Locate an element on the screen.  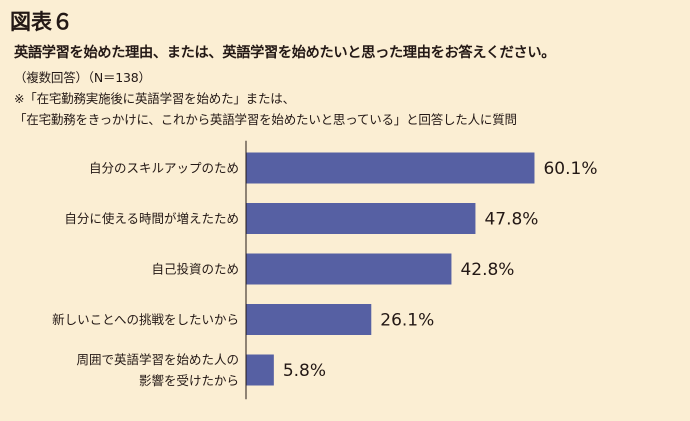
value-label-0: 60.1% is located at coordinates (570, 169).